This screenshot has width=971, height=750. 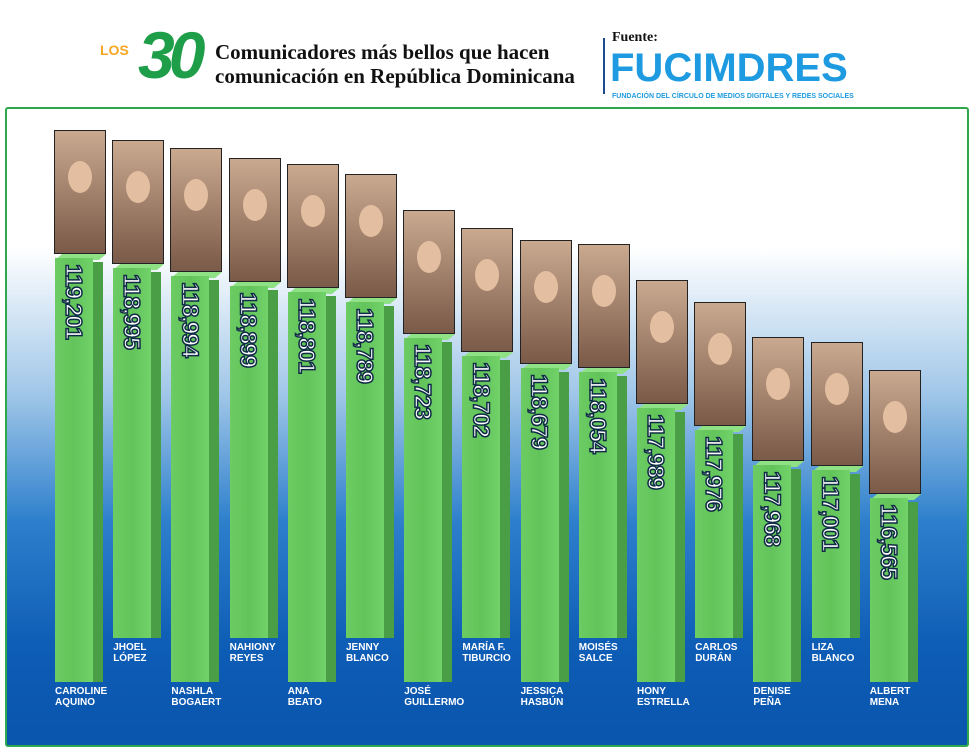 I want to click on bar: 117,989, so click(x=663, y=543).